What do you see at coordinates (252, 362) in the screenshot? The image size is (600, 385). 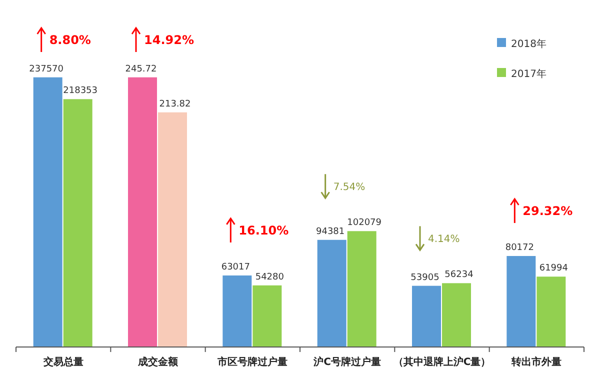 I see `x-tick-label: 市区号牌过户量` at bounding box center [252, 362].